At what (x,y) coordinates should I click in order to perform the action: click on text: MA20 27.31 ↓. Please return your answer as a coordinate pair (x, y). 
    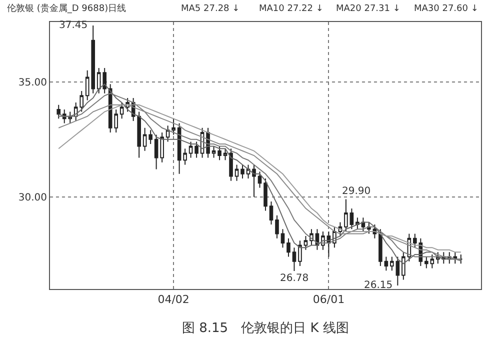
    Looking at the image, I should click on (368, 9).